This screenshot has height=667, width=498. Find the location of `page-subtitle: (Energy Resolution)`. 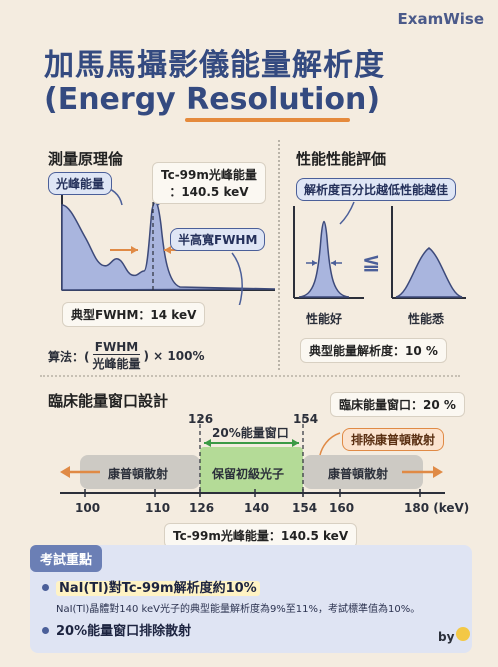

page-subtitle: (Energy Resolution) is located at coordinates (212, 99).